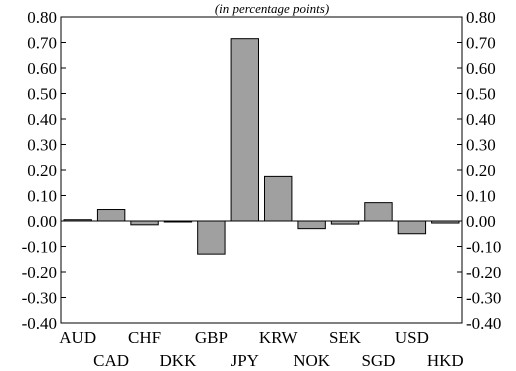  Describe the element at coordinates (445, 360) in the screenshot. I see `category-label-hkd: HKD` at that location.